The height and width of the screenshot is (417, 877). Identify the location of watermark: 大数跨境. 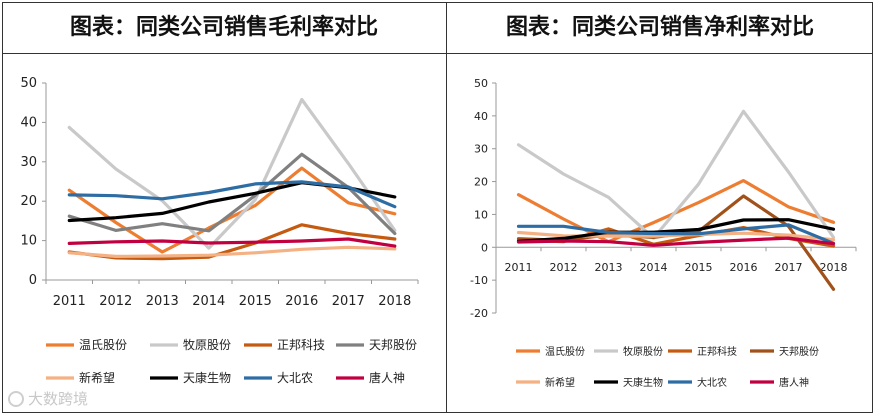
(48, 398).